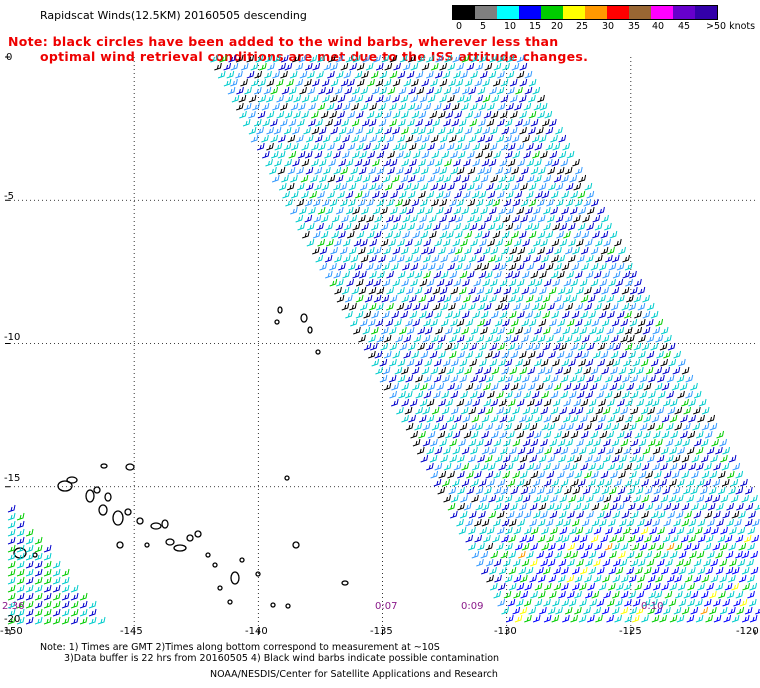  Describe the element at coordinates (634, 26) in the screenshot. I see `legend-label-7: 35` at that location.